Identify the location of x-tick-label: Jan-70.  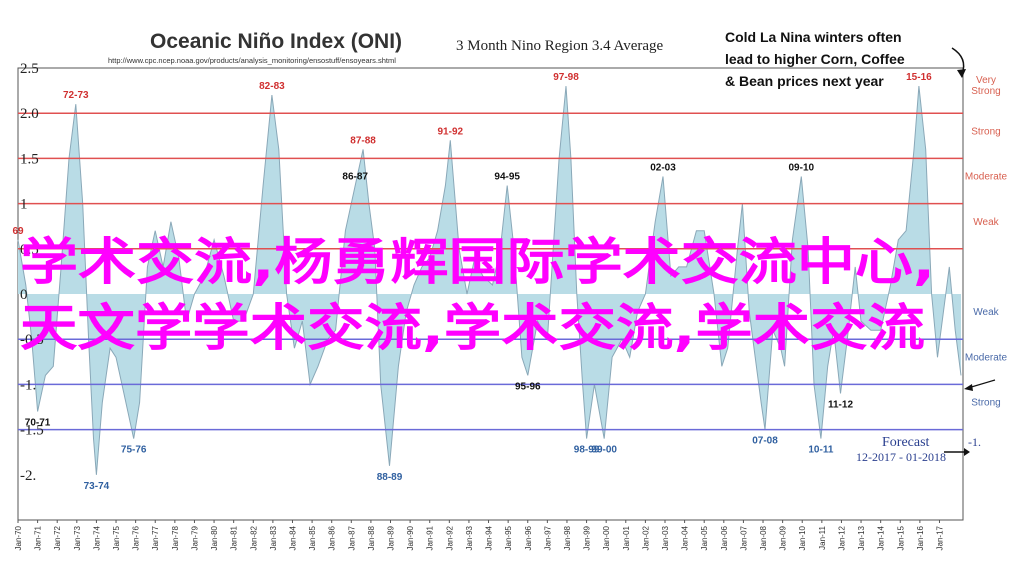
(18, 537).